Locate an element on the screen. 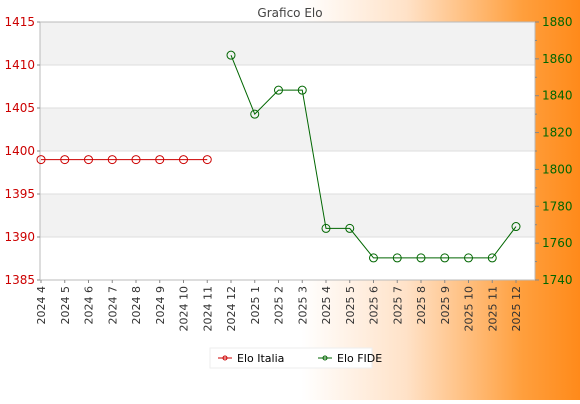  x-axis-label: 2025 5 is located at coordinates (350, 305).